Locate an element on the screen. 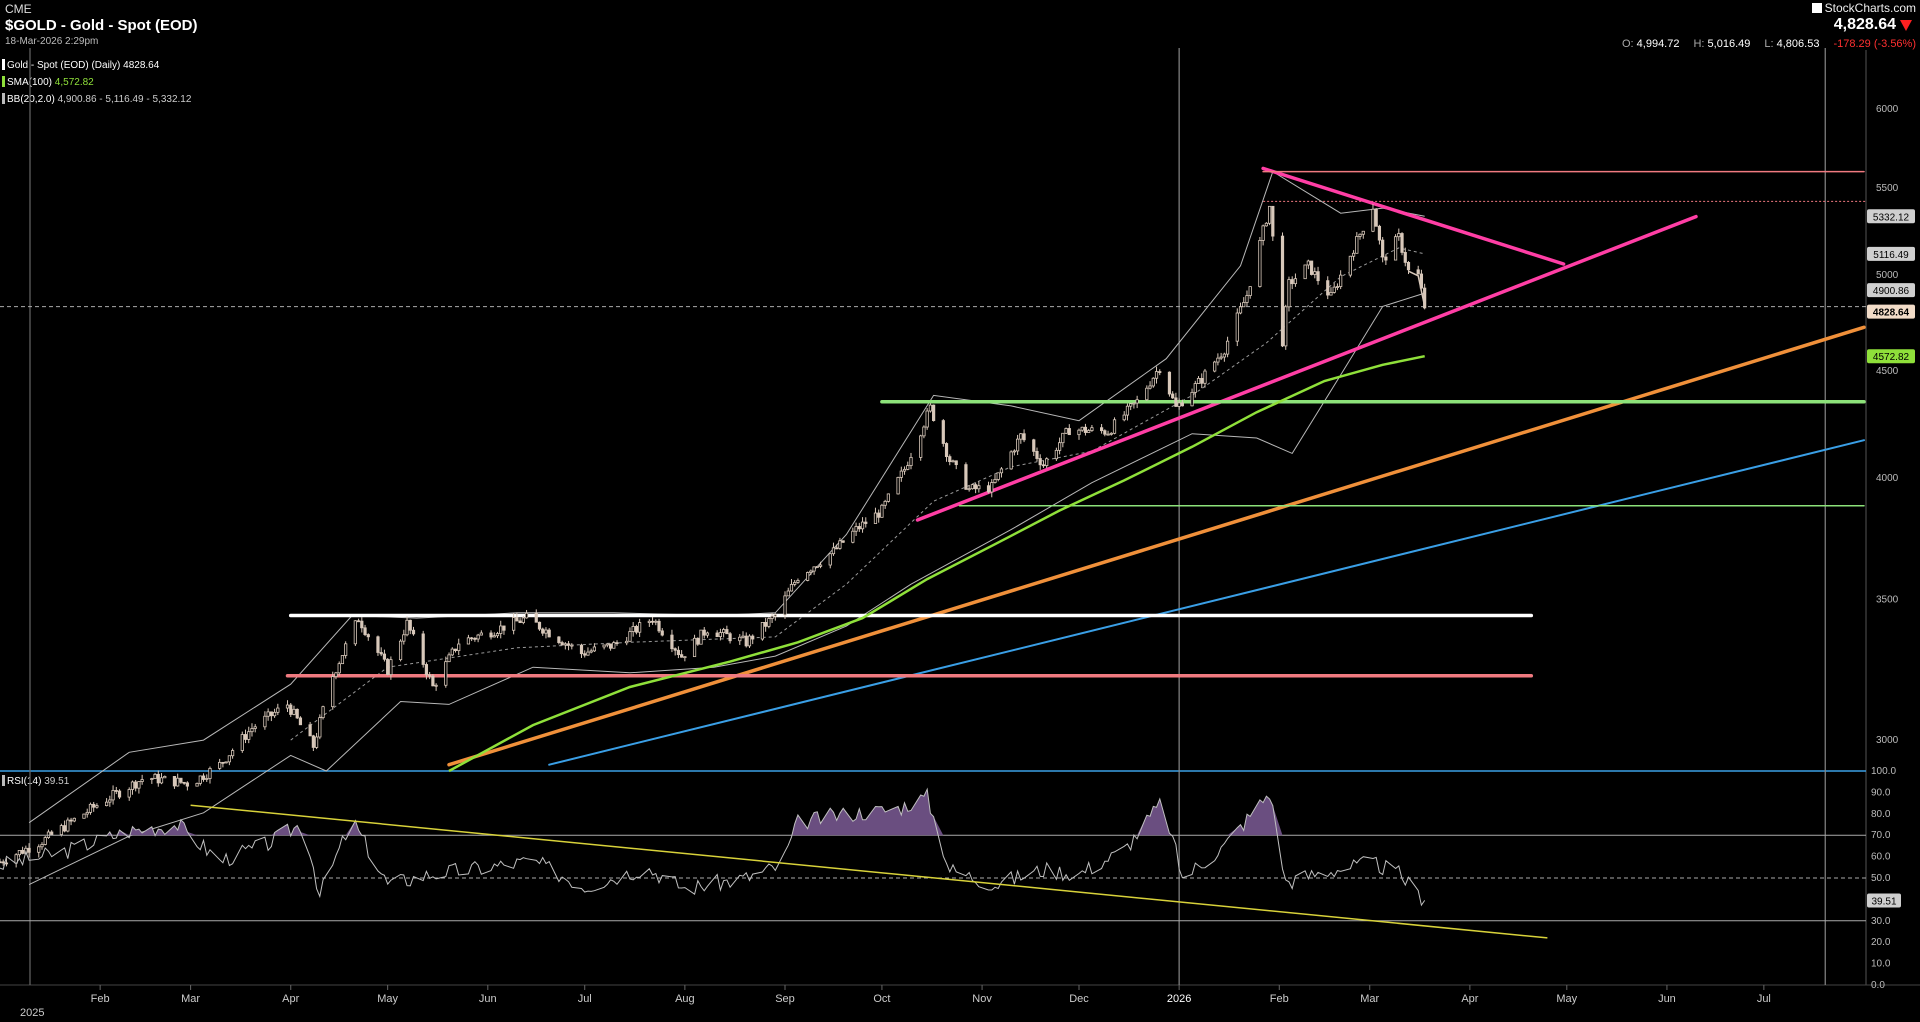 The height and width of the screenshot is (1022, 1920). stockcharts-logo: StockCharts.com is located at coordinates (1863, 8).